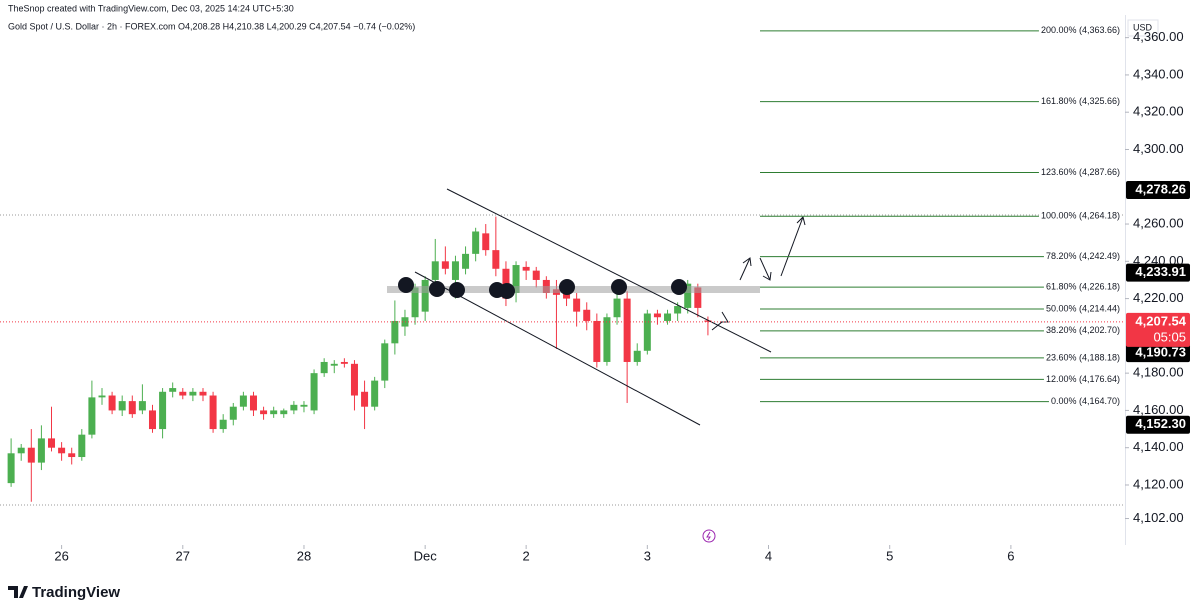 Image resolution: width=1200 pixels, height=612 pixels. I want to click on x-tick-label: 26, so click(61, 555).